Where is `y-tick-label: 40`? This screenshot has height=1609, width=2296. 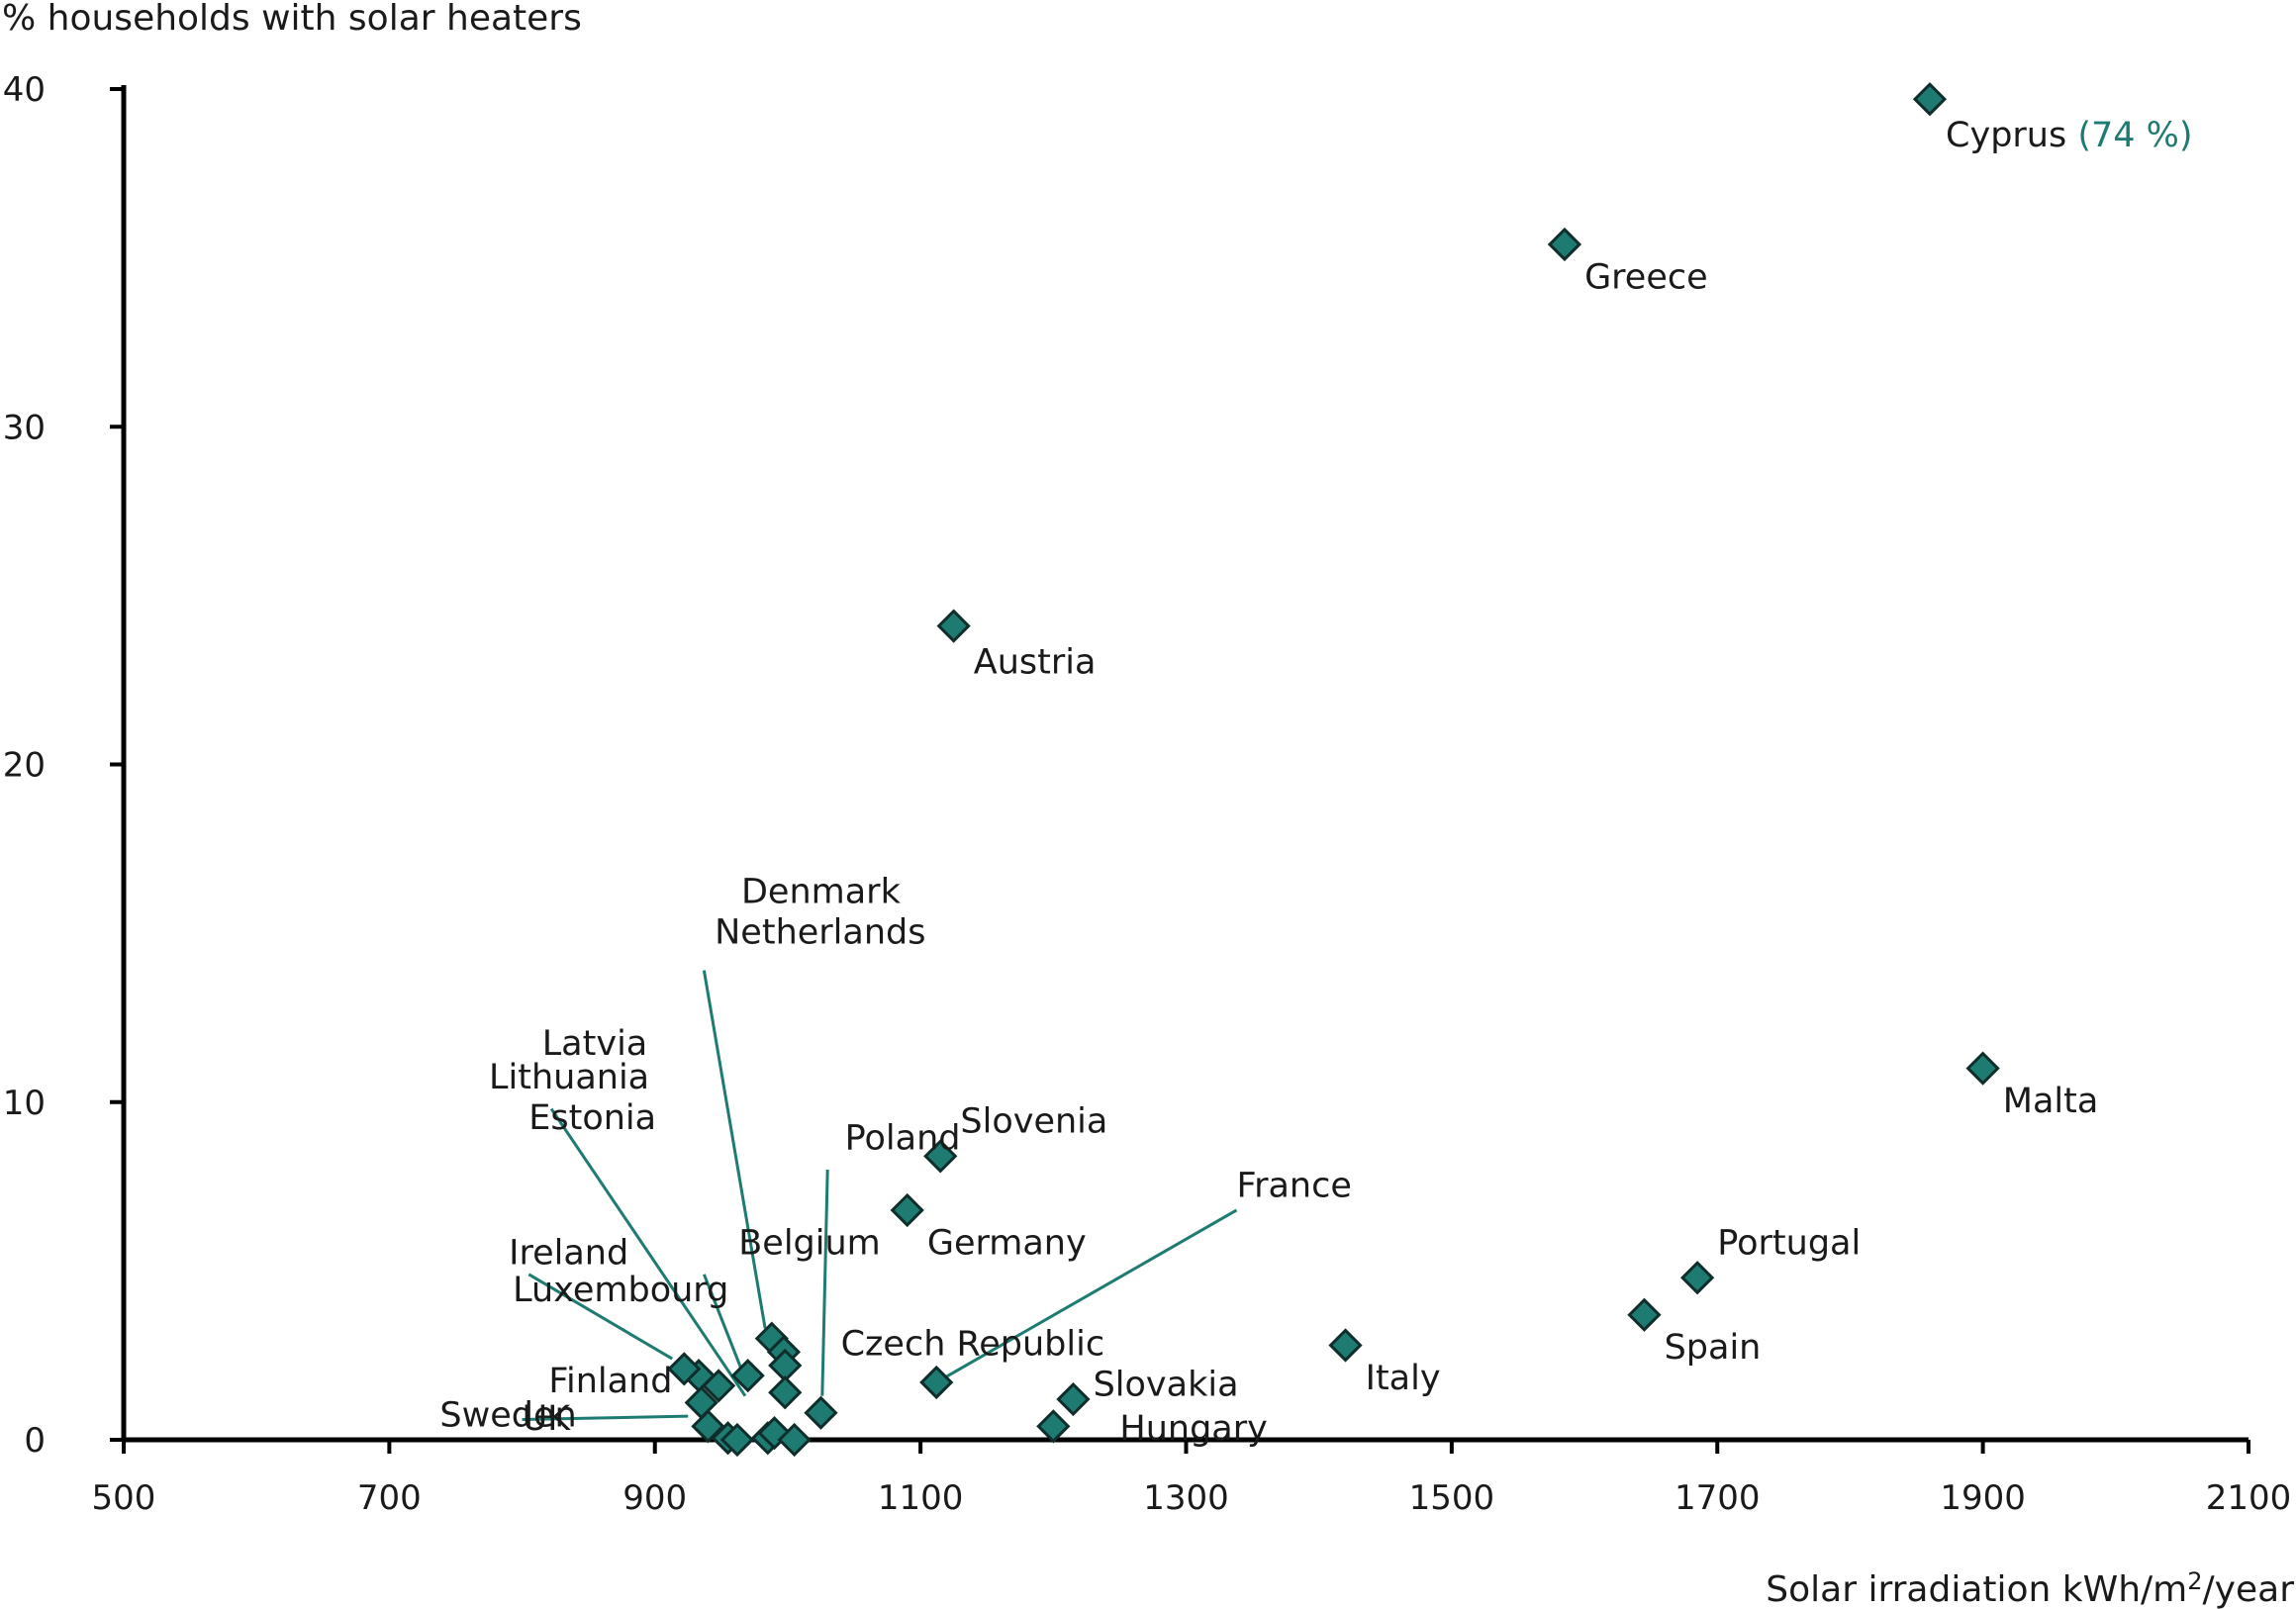
y-tick-label: 40 is located at coordinates (24, 90).